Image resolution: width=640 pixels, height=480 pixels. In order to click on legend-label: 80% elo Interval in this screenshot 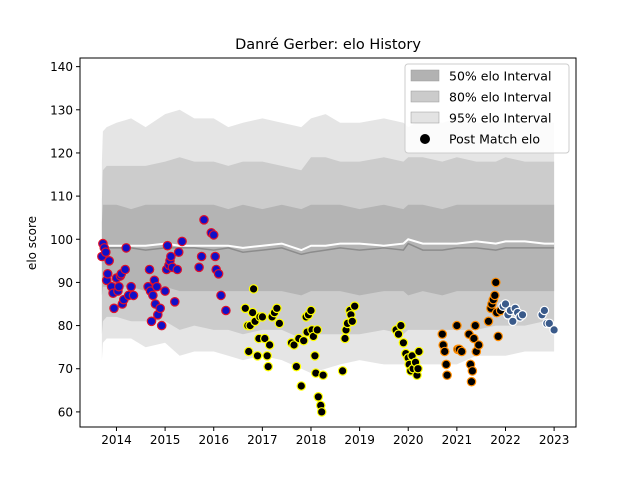, I will do `click(500, 97)`.